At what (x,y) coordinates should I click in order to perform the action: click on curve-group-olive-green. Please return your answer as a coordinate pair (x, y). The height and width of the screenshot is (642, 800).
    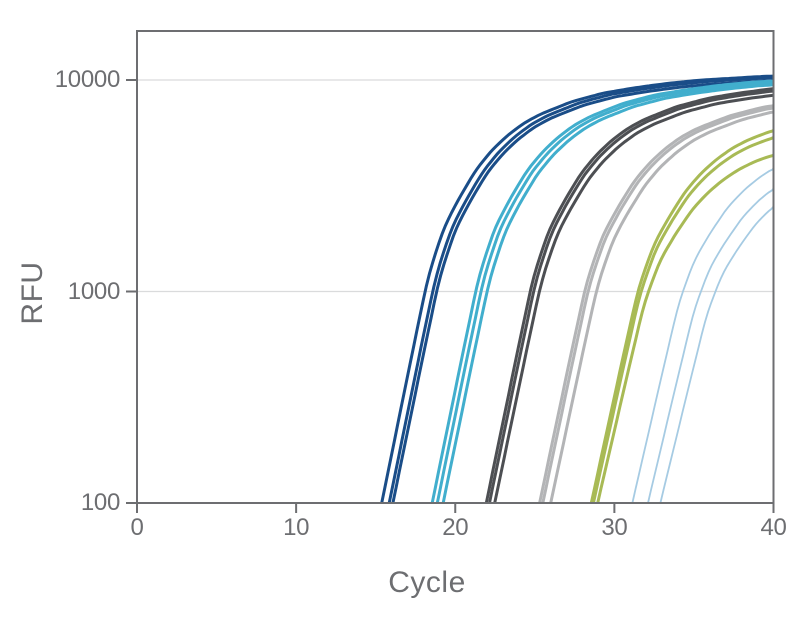
    Looking at the image, I should click on (681, 316).